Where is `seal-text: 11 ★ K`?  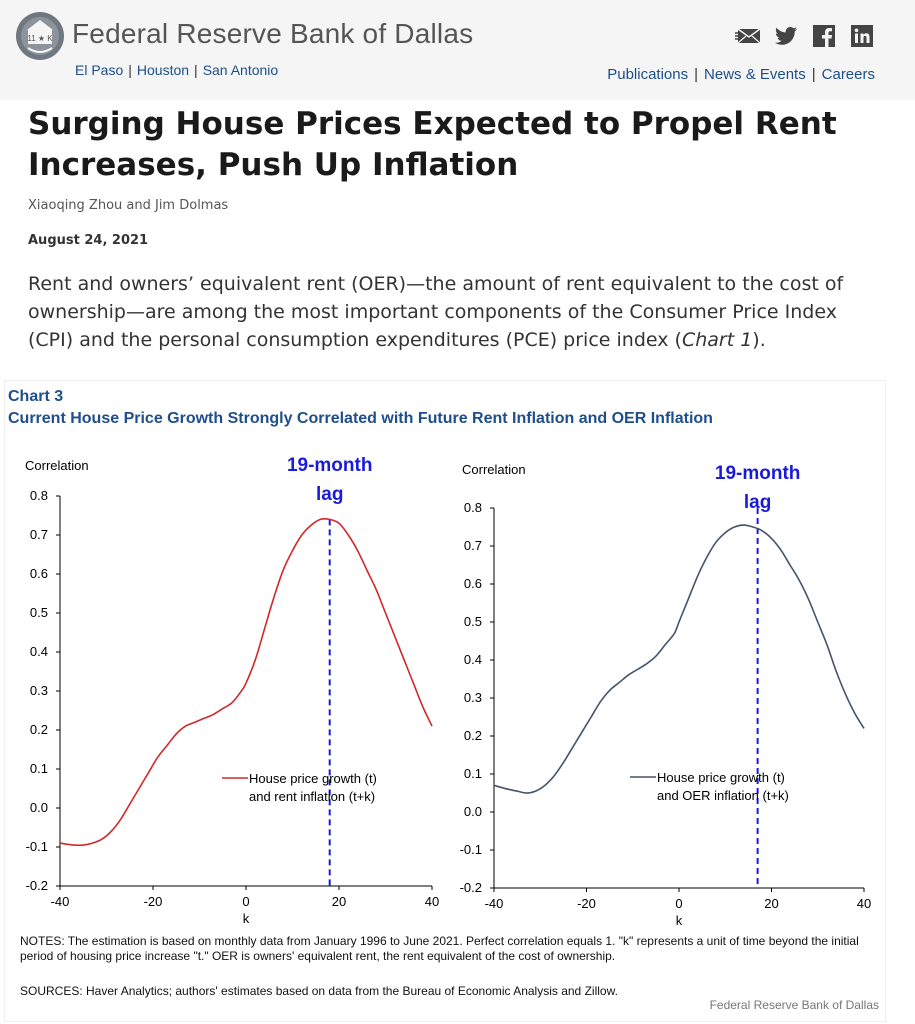 seal-text: 11 ★ K is located at coordinates (40, 38).